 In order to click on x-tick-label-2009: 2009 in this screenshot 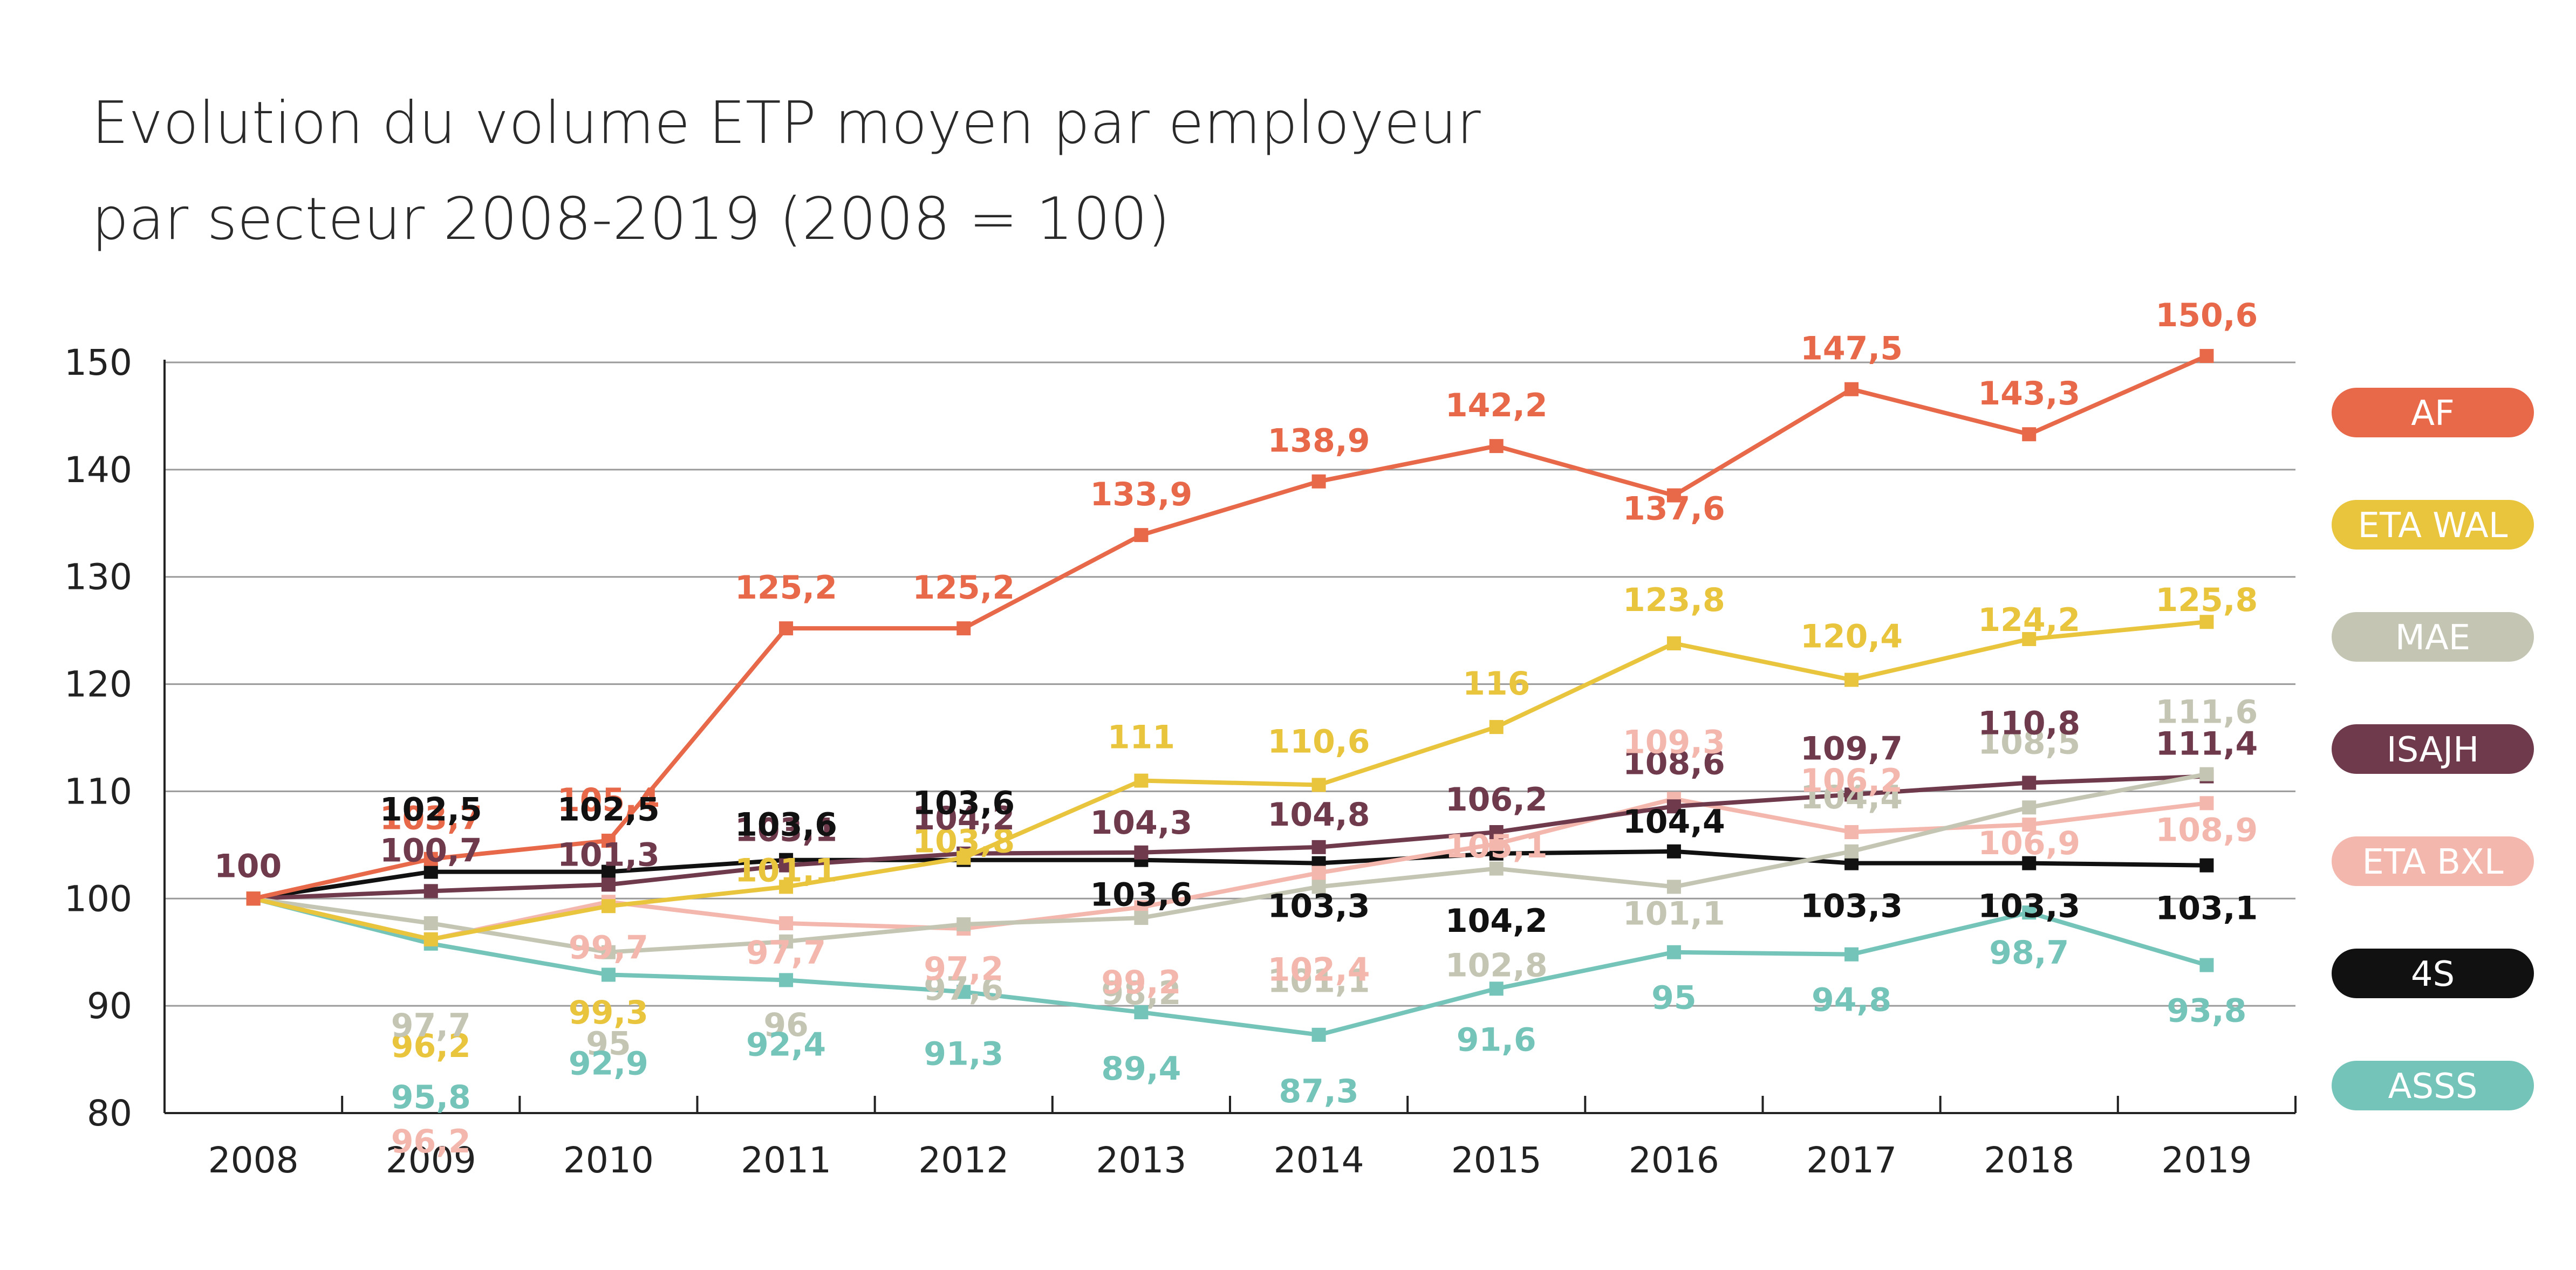, I will do `click(431, 1160)`.